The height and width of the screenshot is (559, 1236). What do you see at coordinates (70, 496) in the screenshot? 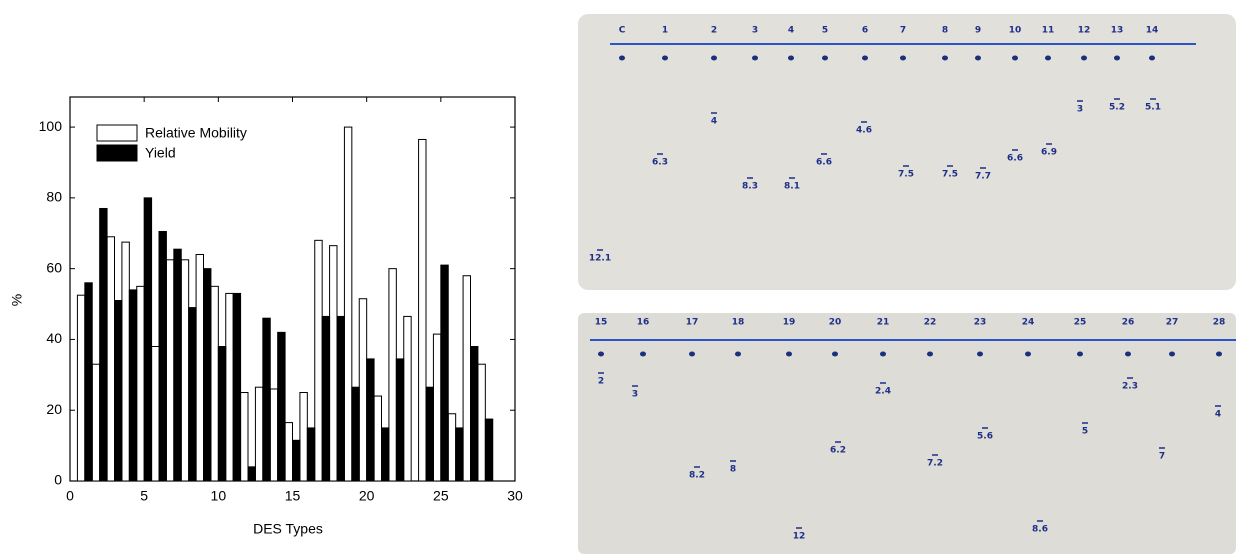
I see `x-tick-label: 0` at bounding box center [70, 496].